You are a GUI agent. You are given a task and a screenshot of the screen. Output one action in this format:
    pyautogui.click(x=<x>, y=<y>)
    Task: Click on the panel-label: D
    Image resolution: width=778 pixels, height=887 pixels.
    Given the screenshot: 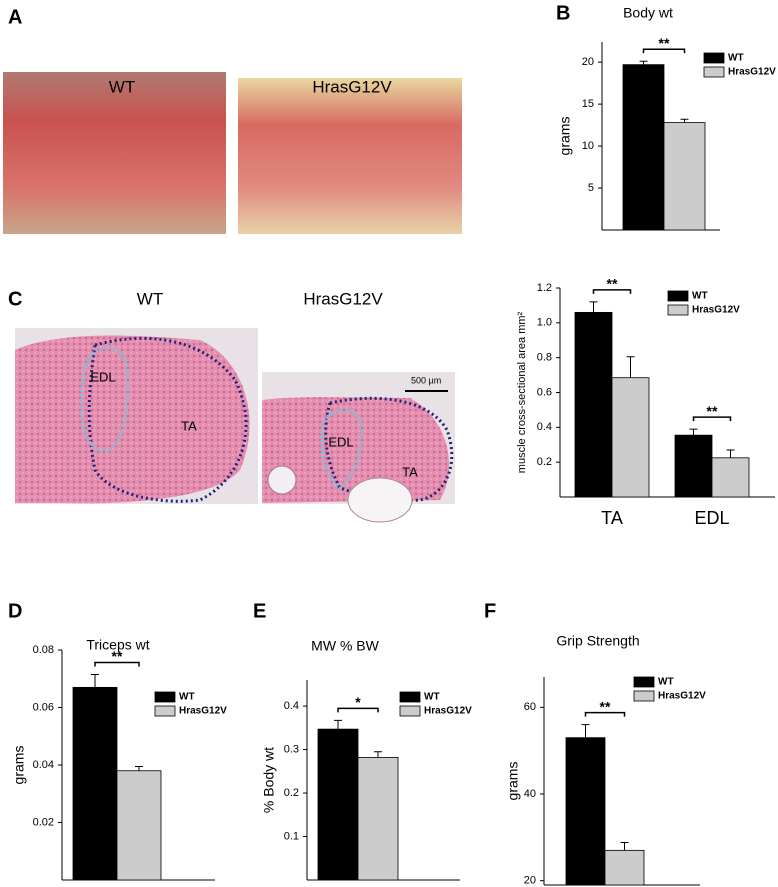 What is the action you would take?
    pyautogui.click(x=15, y=611)
    